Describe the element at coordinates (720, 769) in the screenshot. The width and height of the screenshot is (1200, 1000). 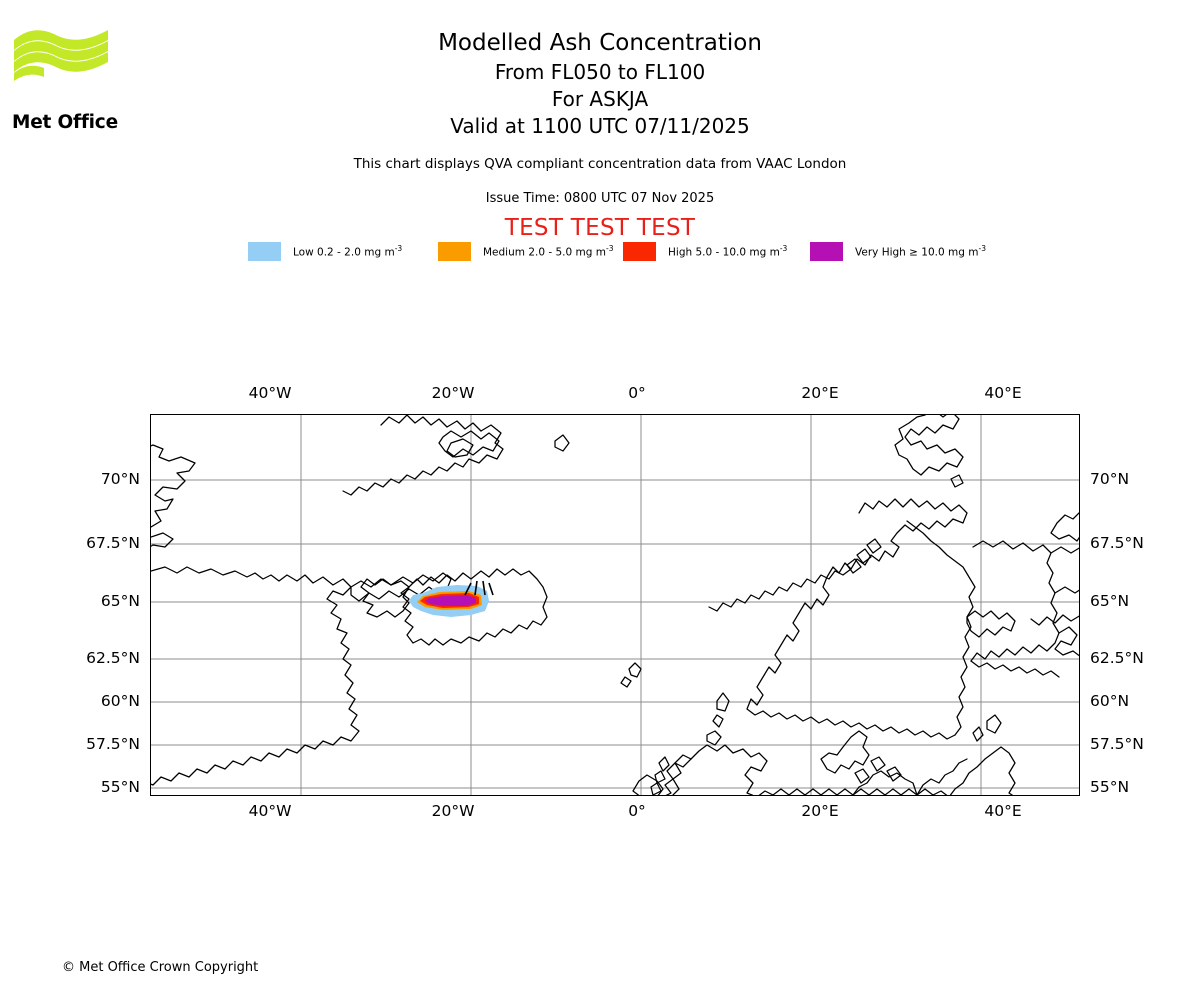
I see `coastline-great-britain` at that location.